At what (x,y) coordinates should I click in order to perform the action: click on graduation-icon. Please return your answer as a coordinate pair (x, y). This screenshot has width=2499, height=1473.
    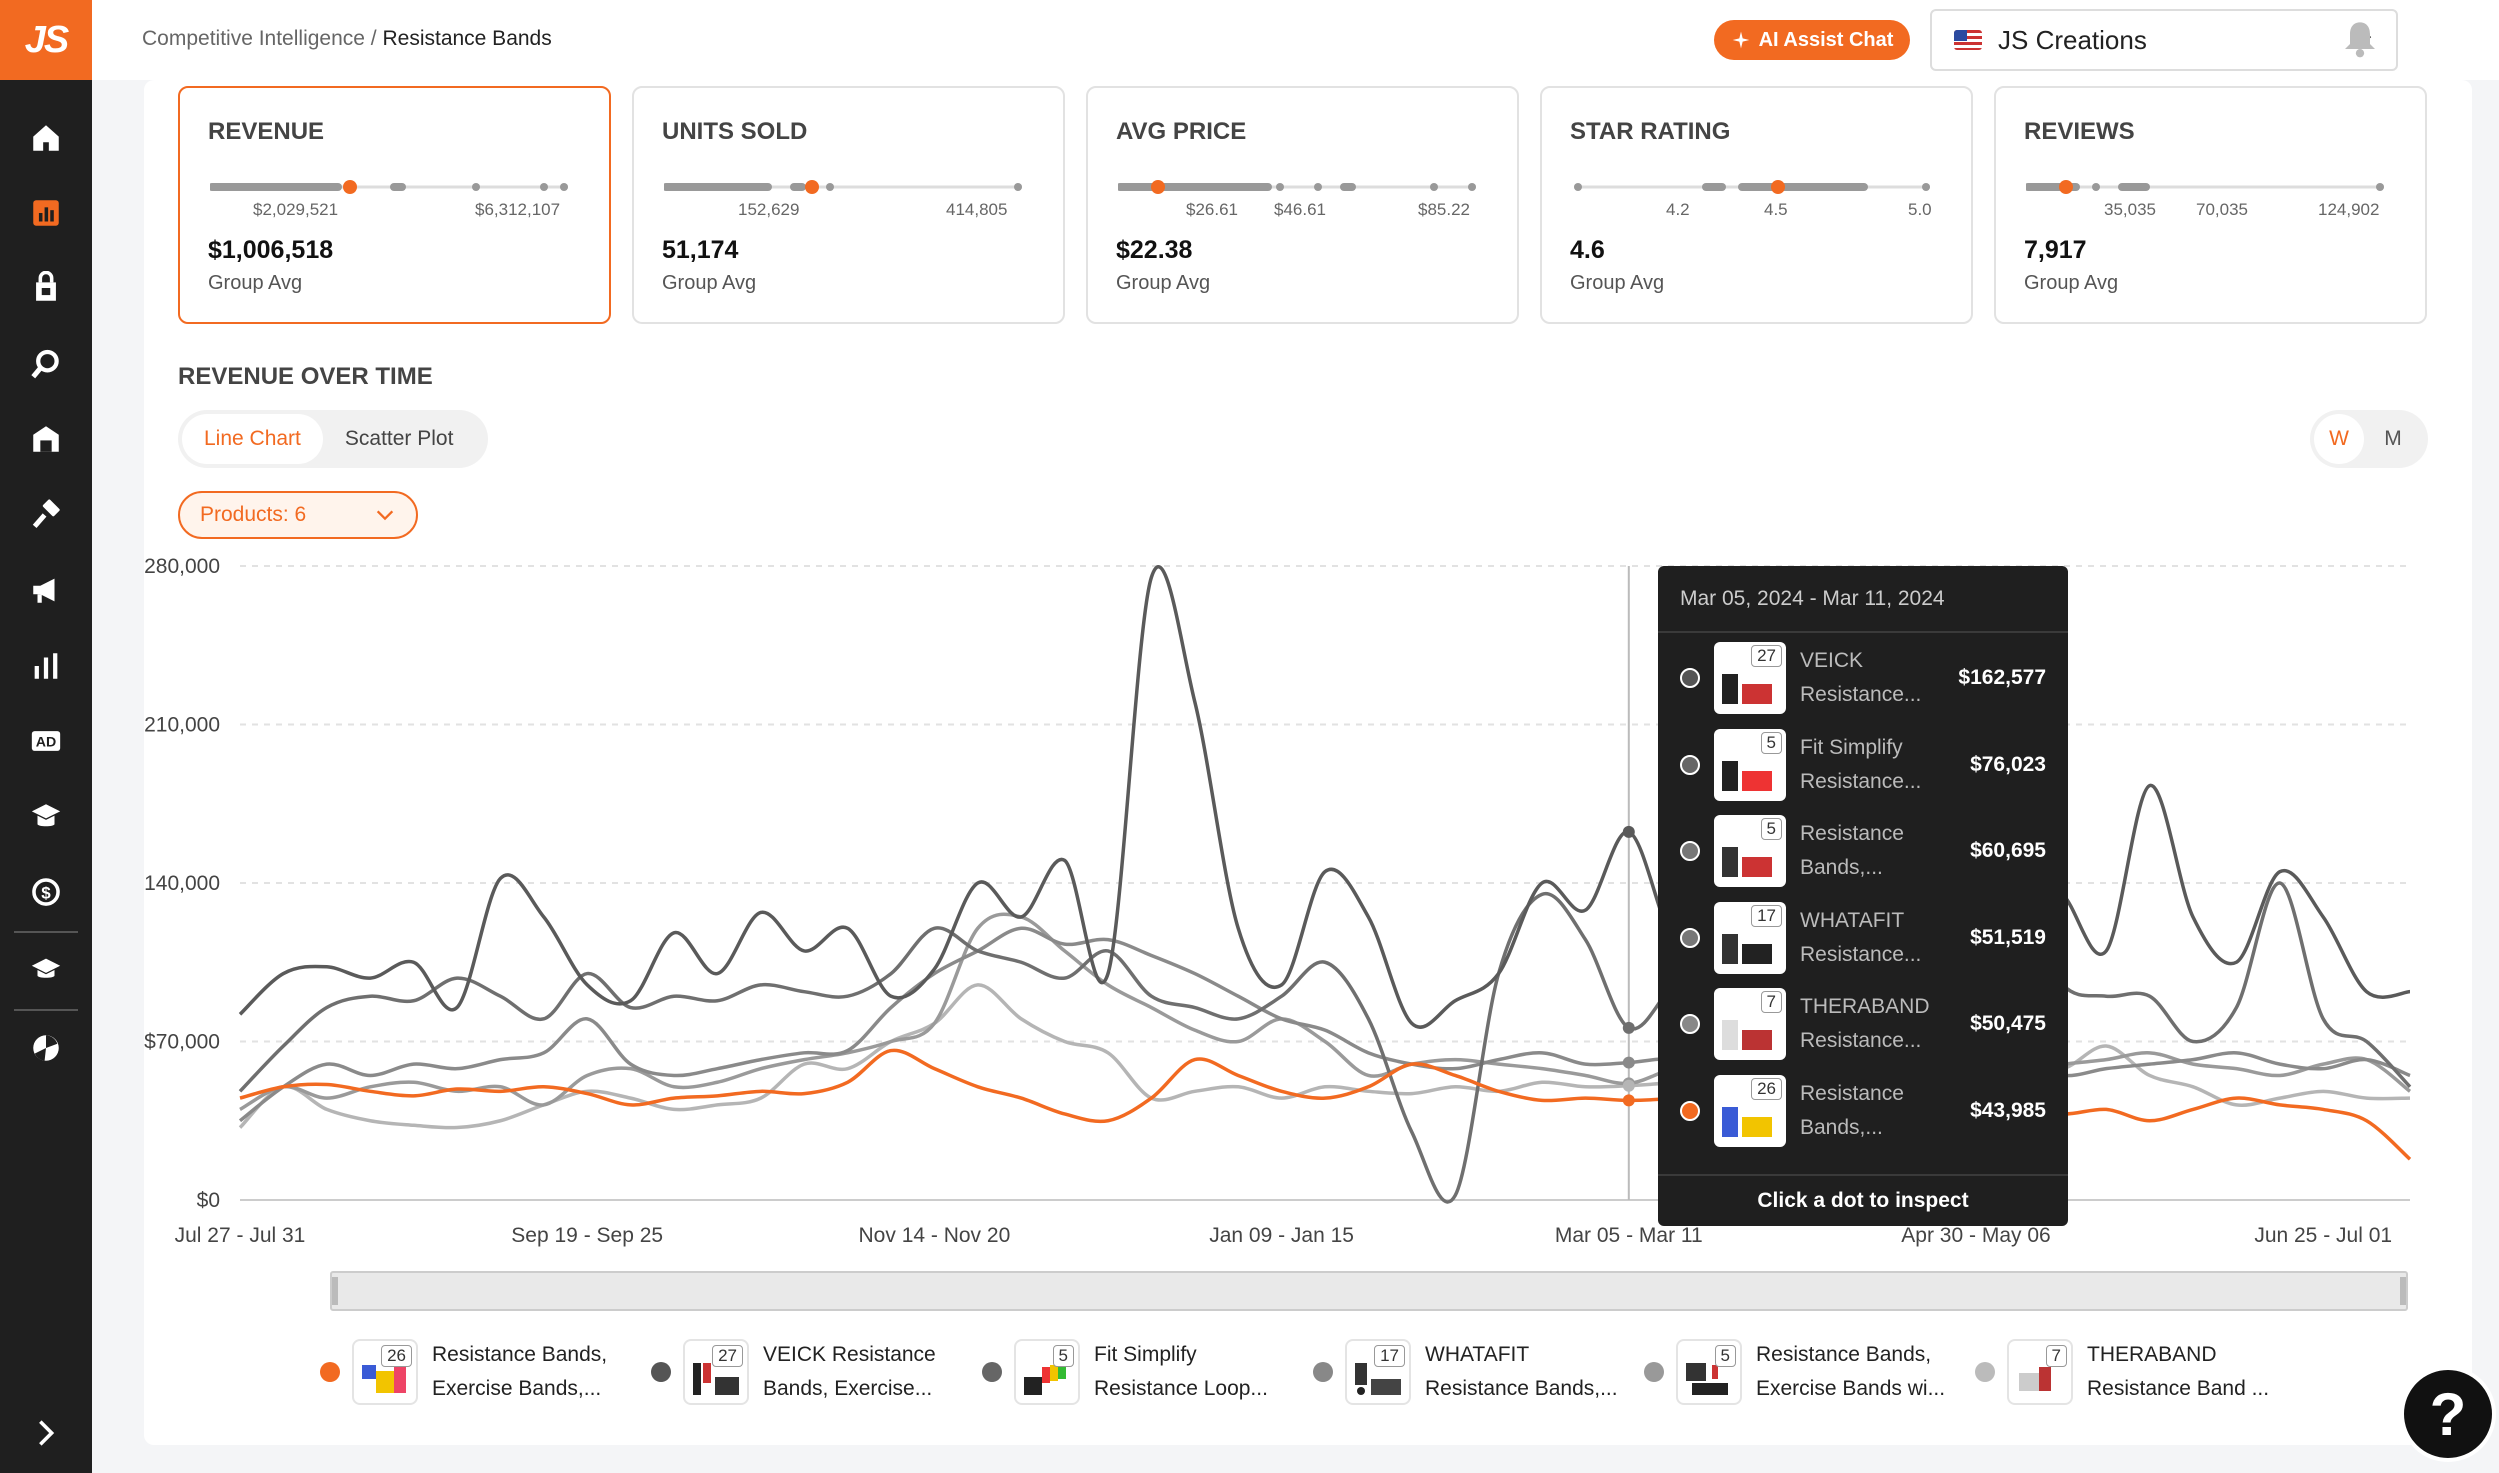
    Looking at the image, I should click on (46, 970).